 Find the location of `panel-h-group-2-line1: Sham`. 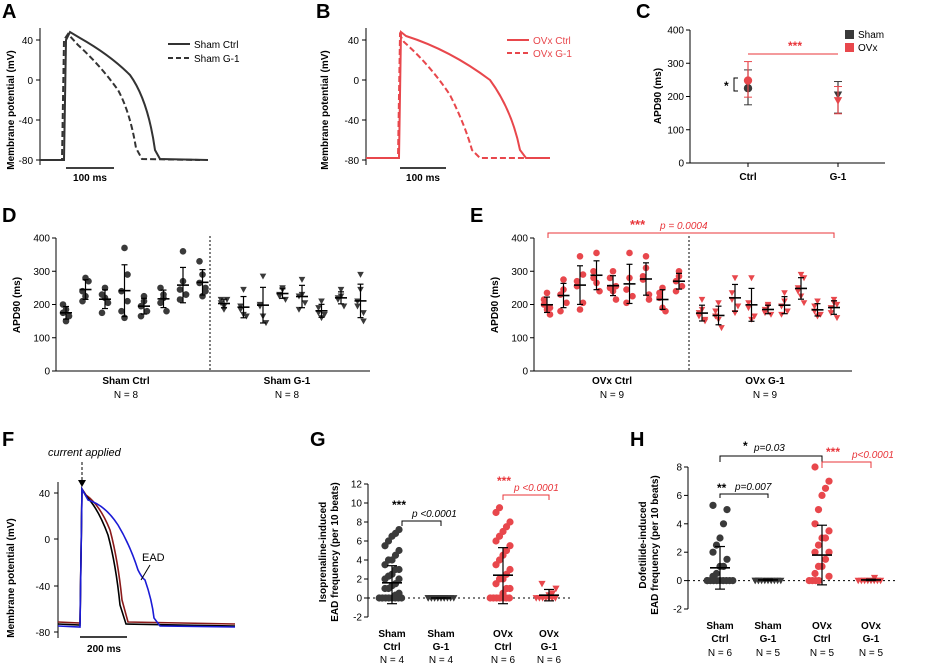

panel-h-group-2-line1: Sham is located at coordinates (767, 626).